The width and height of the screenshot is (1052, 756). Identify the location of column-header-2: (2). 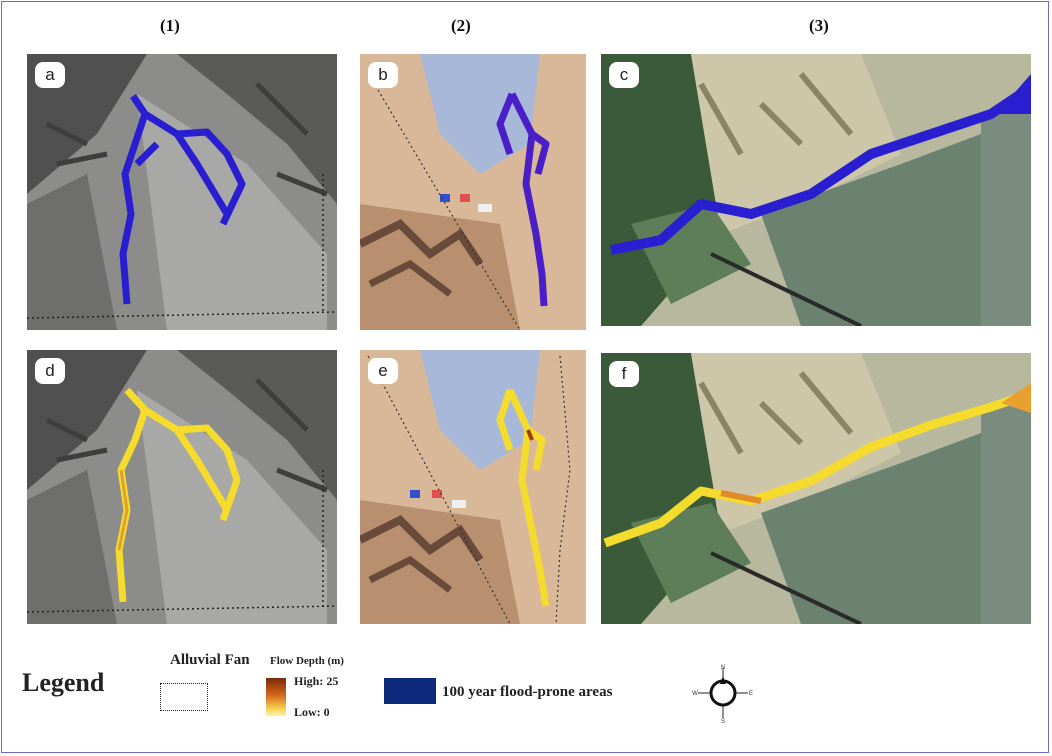
(461, 25).